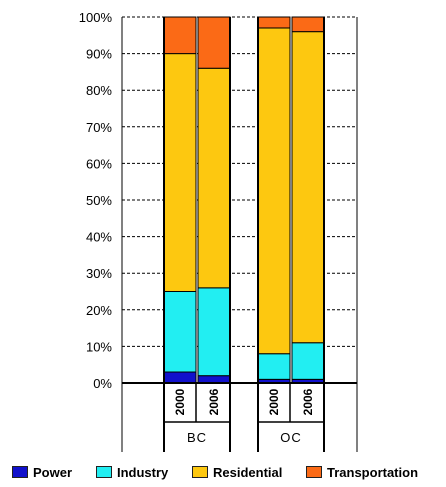 The height and width of the screenshot is (487, 446). Describe the element at coordinates (102, 383) in the screenshot. I see `y-tick-label: 0%` at that location.